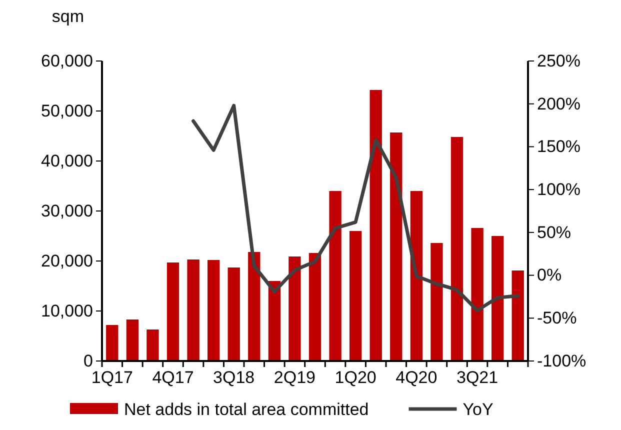 The width and height of the screenshot is (621, 430). I want to click on y-tick-label: 30,000, so click(67, 210).